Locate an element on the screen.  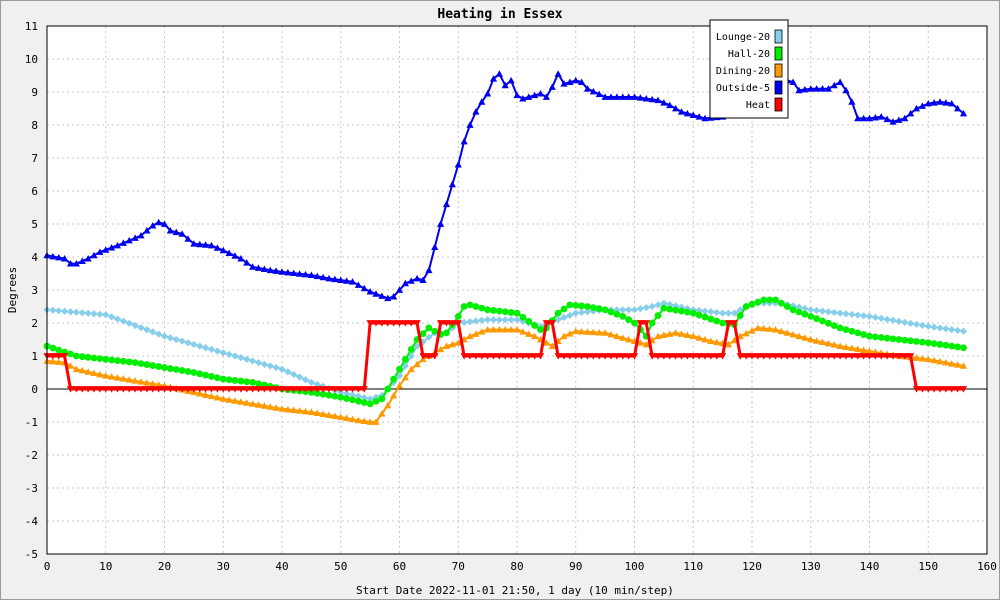
legend-label: Hall-20 is located at coordinates (749, 54).